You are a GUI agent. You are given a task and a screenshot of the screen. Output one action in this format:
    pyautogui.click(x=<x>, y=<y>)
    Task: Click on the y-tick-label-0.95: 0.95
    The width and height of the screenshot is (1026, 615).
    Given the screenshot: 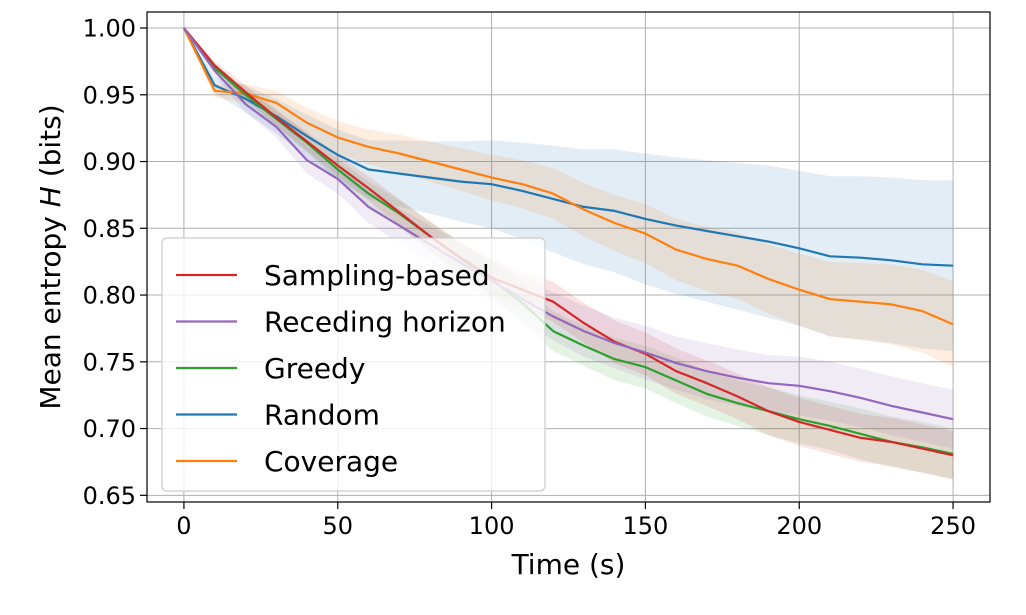 What is the action you would take?
    pyautogui.click(x=109, y=95)
    